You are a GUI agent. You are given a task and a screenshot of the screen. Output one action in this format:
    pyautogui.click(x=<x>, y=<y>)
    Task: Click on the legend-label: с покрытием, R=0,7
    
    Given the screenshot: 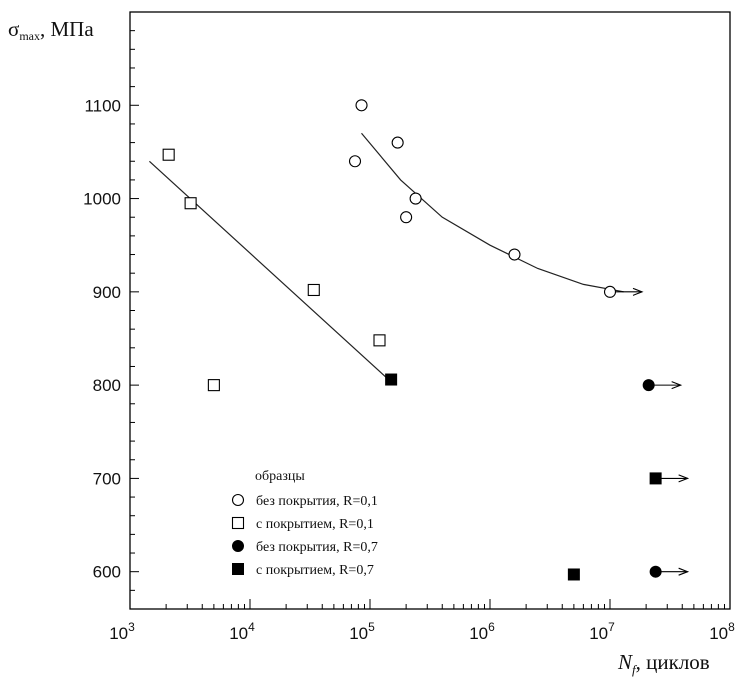 What is the action you would take?
    pyautogui.click(x=315, y=570)
    